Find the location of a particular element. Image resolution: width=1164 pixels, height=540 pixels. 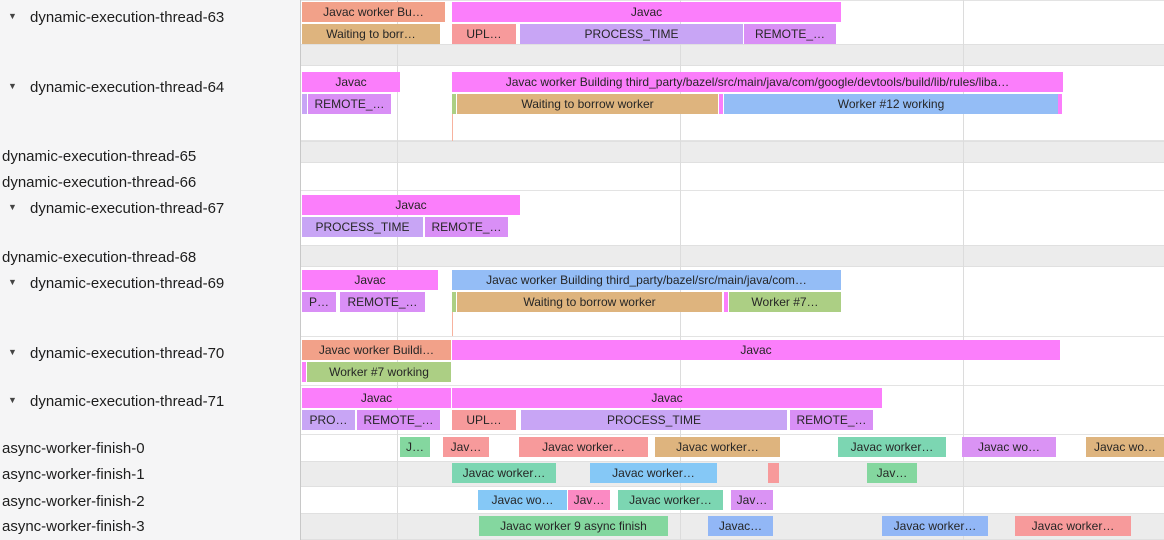

sidebar-item: ▼ dynamic-execution-thread-63 is located at coordinates (150, 17).